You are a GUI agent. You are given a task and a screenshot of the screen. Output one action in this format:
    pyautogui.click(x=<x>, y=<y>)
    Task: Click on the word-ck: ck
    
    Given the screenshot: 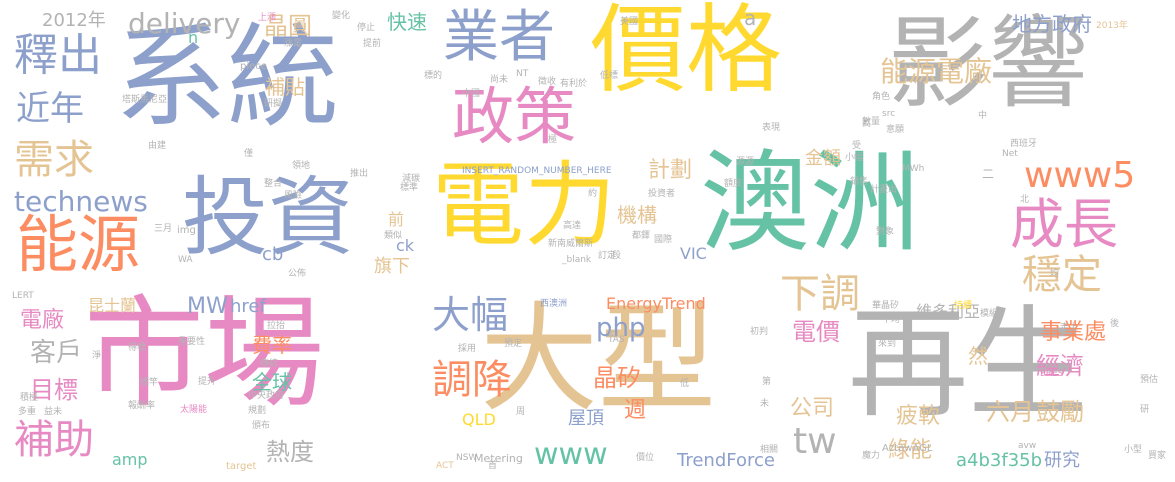 What is the action you would take?
    pyautogui.click(x=405, y=245)
    